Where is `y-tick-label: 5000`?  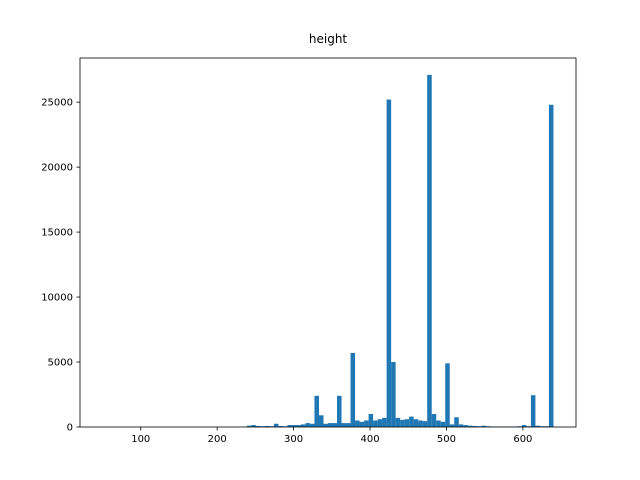 y-tick-label: 5000 is located at coordinates (60, 363).